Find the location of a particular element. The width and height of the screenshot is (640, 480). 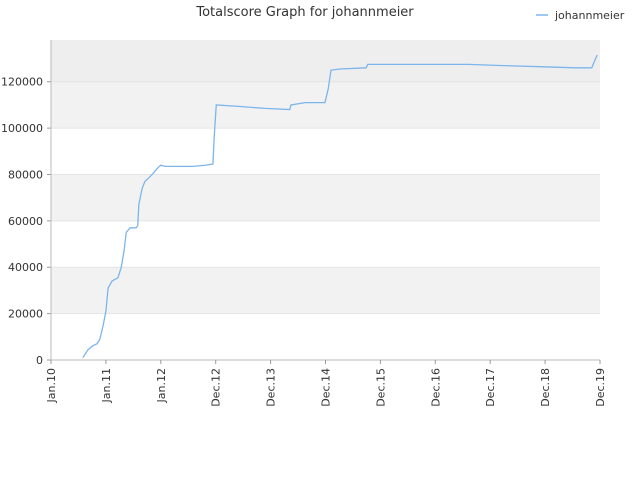

y-tick-label: 60000 is located at coordinates (25, 221).